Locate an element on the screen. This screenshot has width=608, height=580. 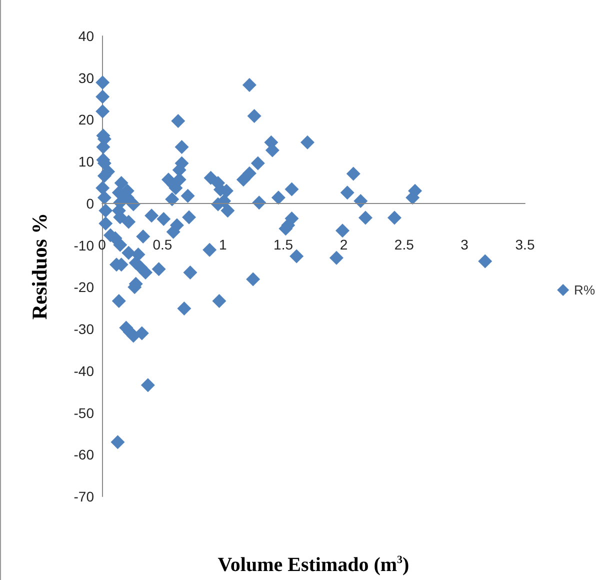
y-tick-label: 0 is located at coordinates (90, 203).